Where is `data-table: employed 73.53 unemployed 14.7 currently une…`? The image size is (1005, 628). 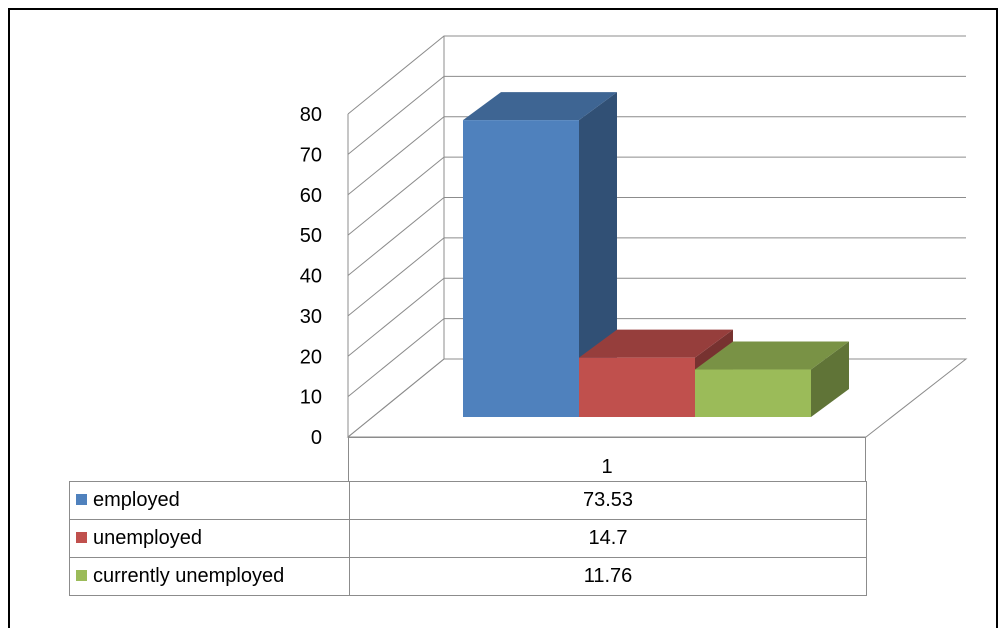 data-table: employed 73.53 unemployed 14.7 currently une… is located at coordinates (468, 538).